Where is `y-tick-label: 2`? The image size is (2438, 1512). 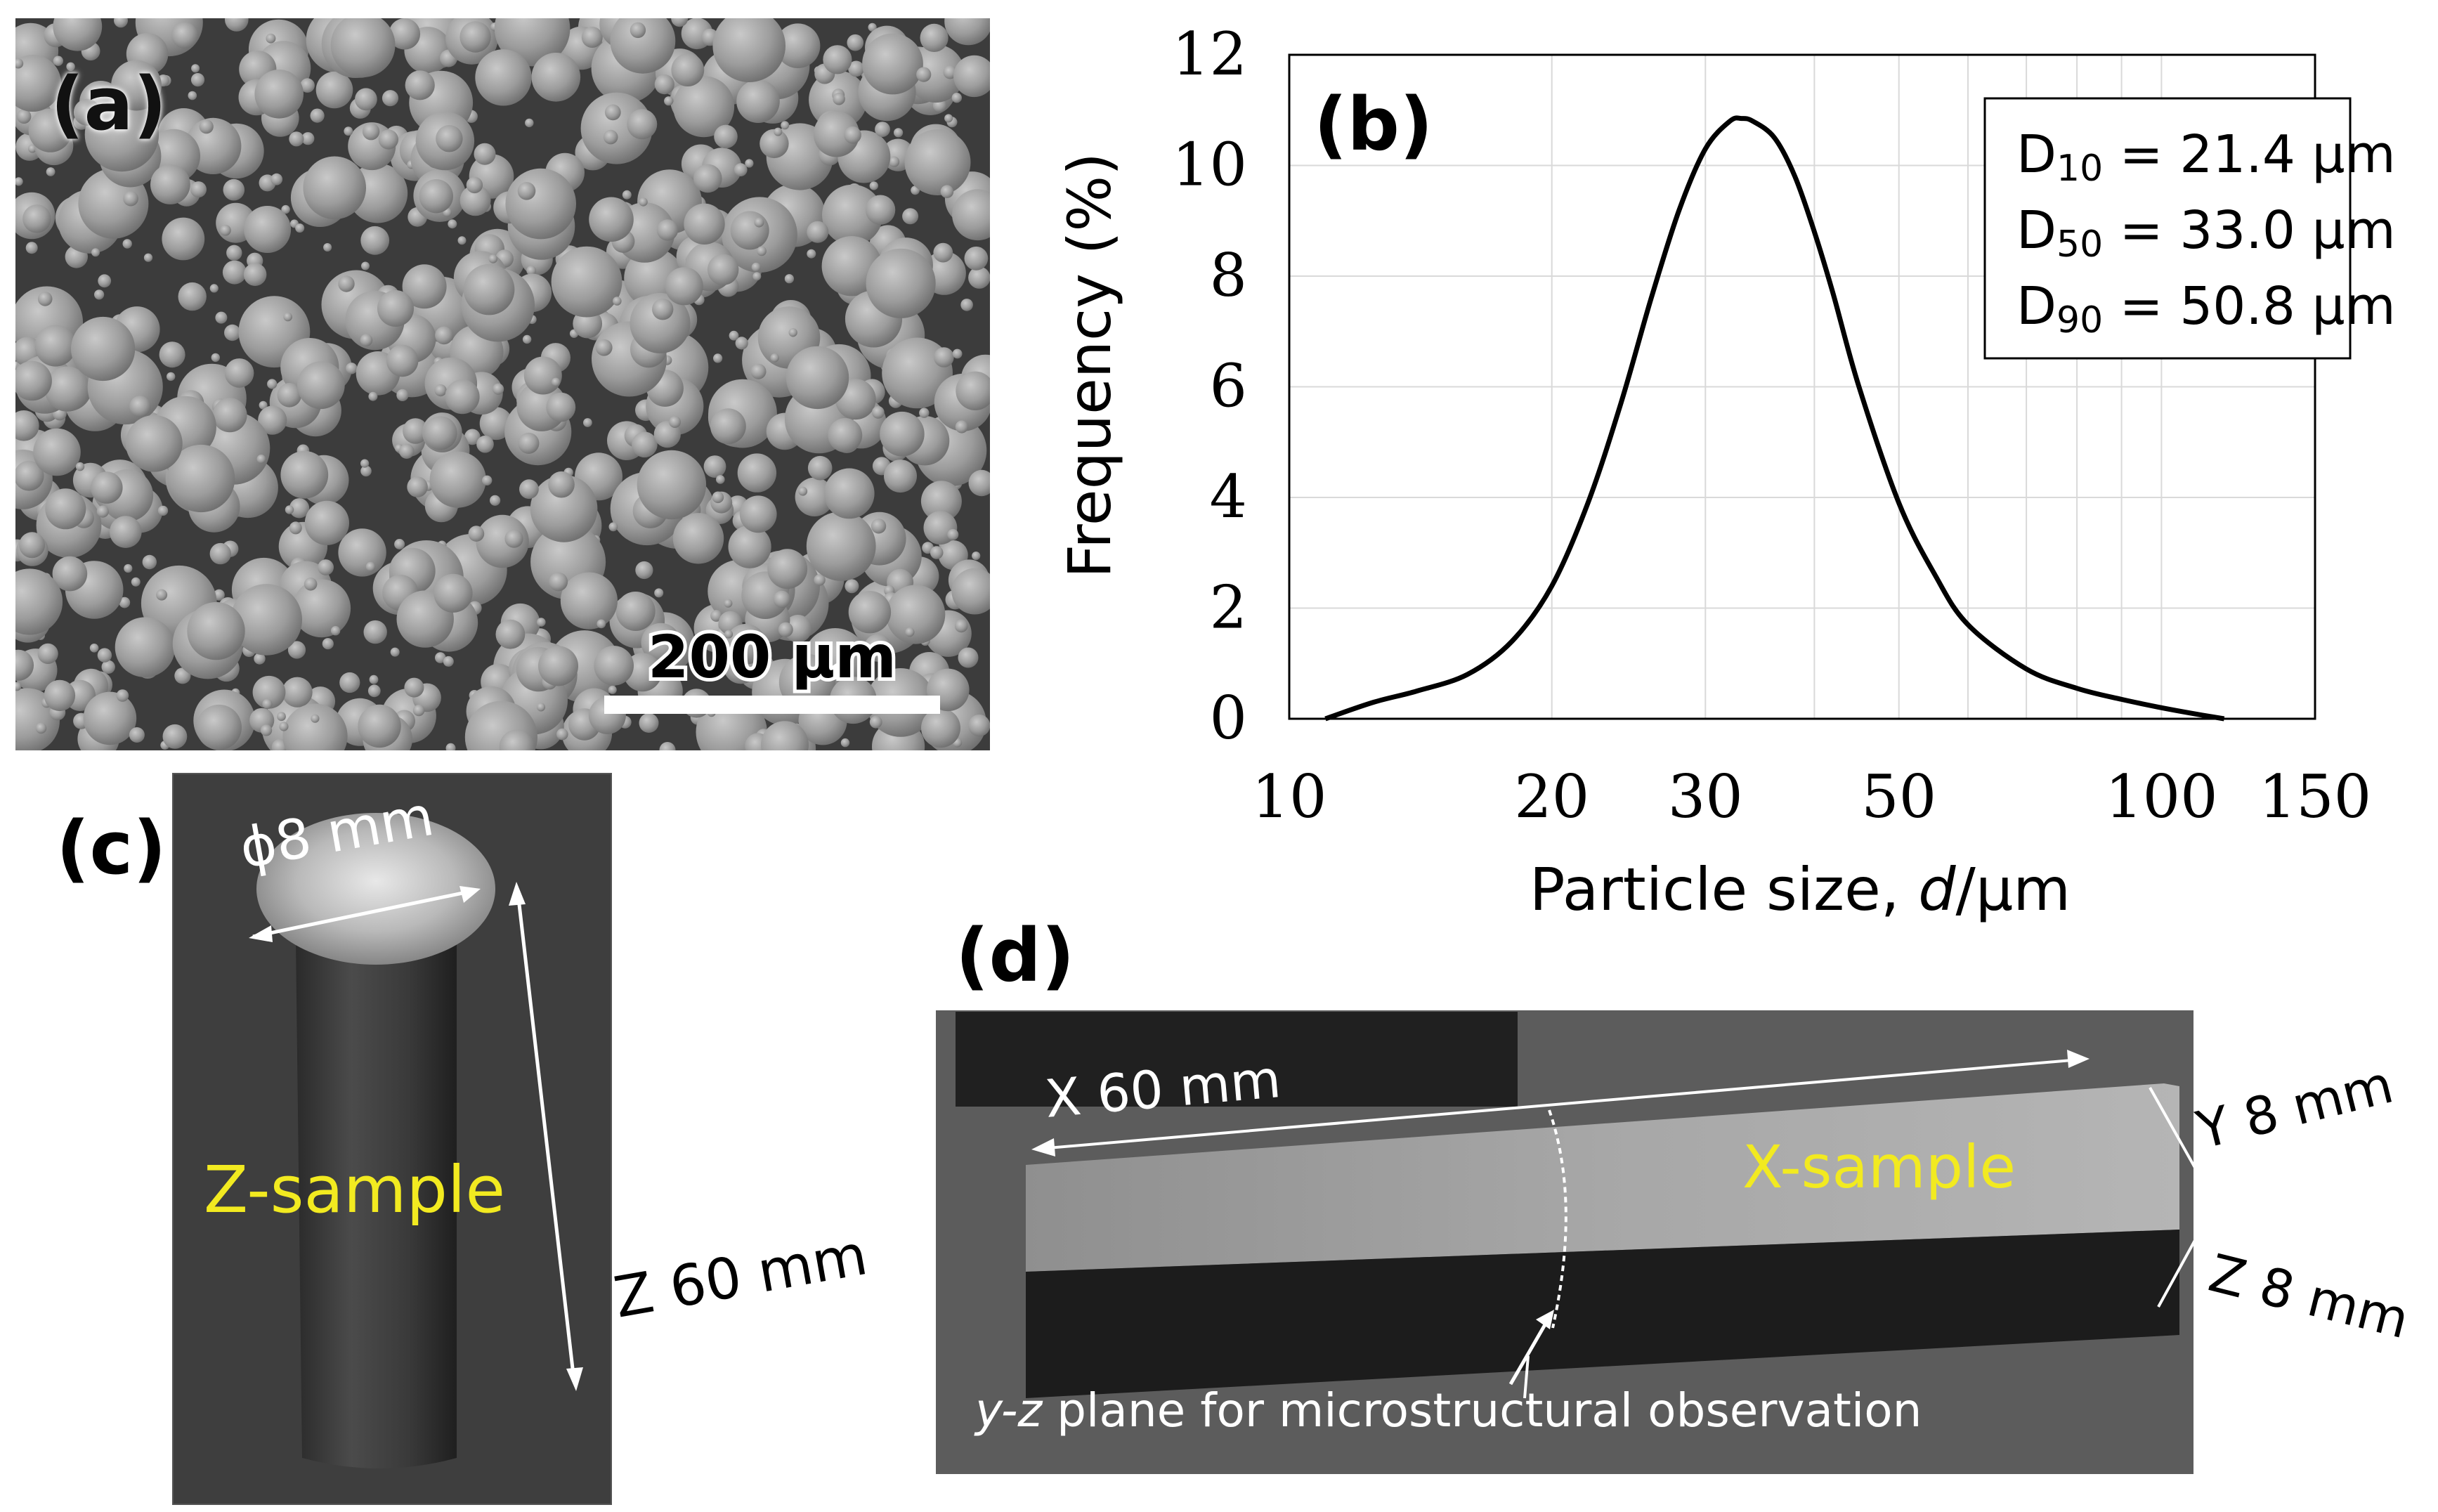
y-tick-label: 2 is located at coordinates (1228, 607).